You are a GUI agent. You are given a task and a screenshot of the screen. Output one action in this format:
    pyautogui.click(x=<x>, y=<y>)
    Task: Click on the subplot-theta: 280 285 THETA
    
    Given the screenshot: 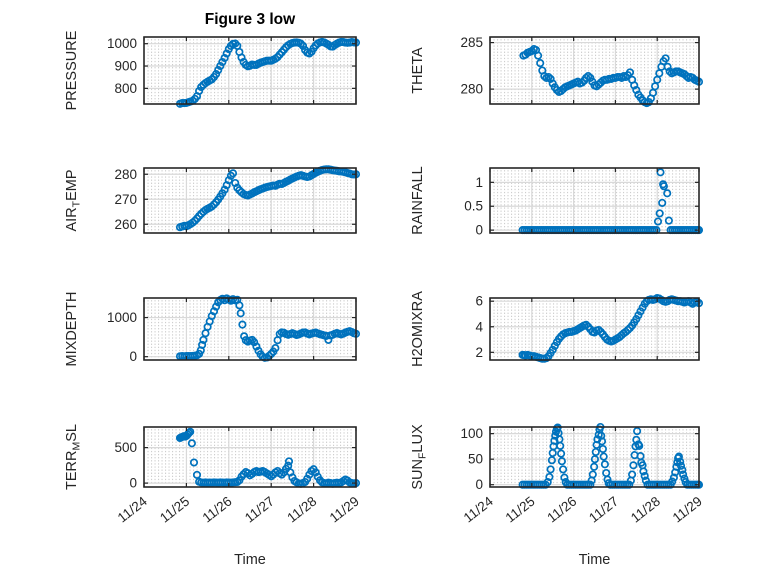 What is the action you would take?
    pyautogui.click(x=555, y=73)
    